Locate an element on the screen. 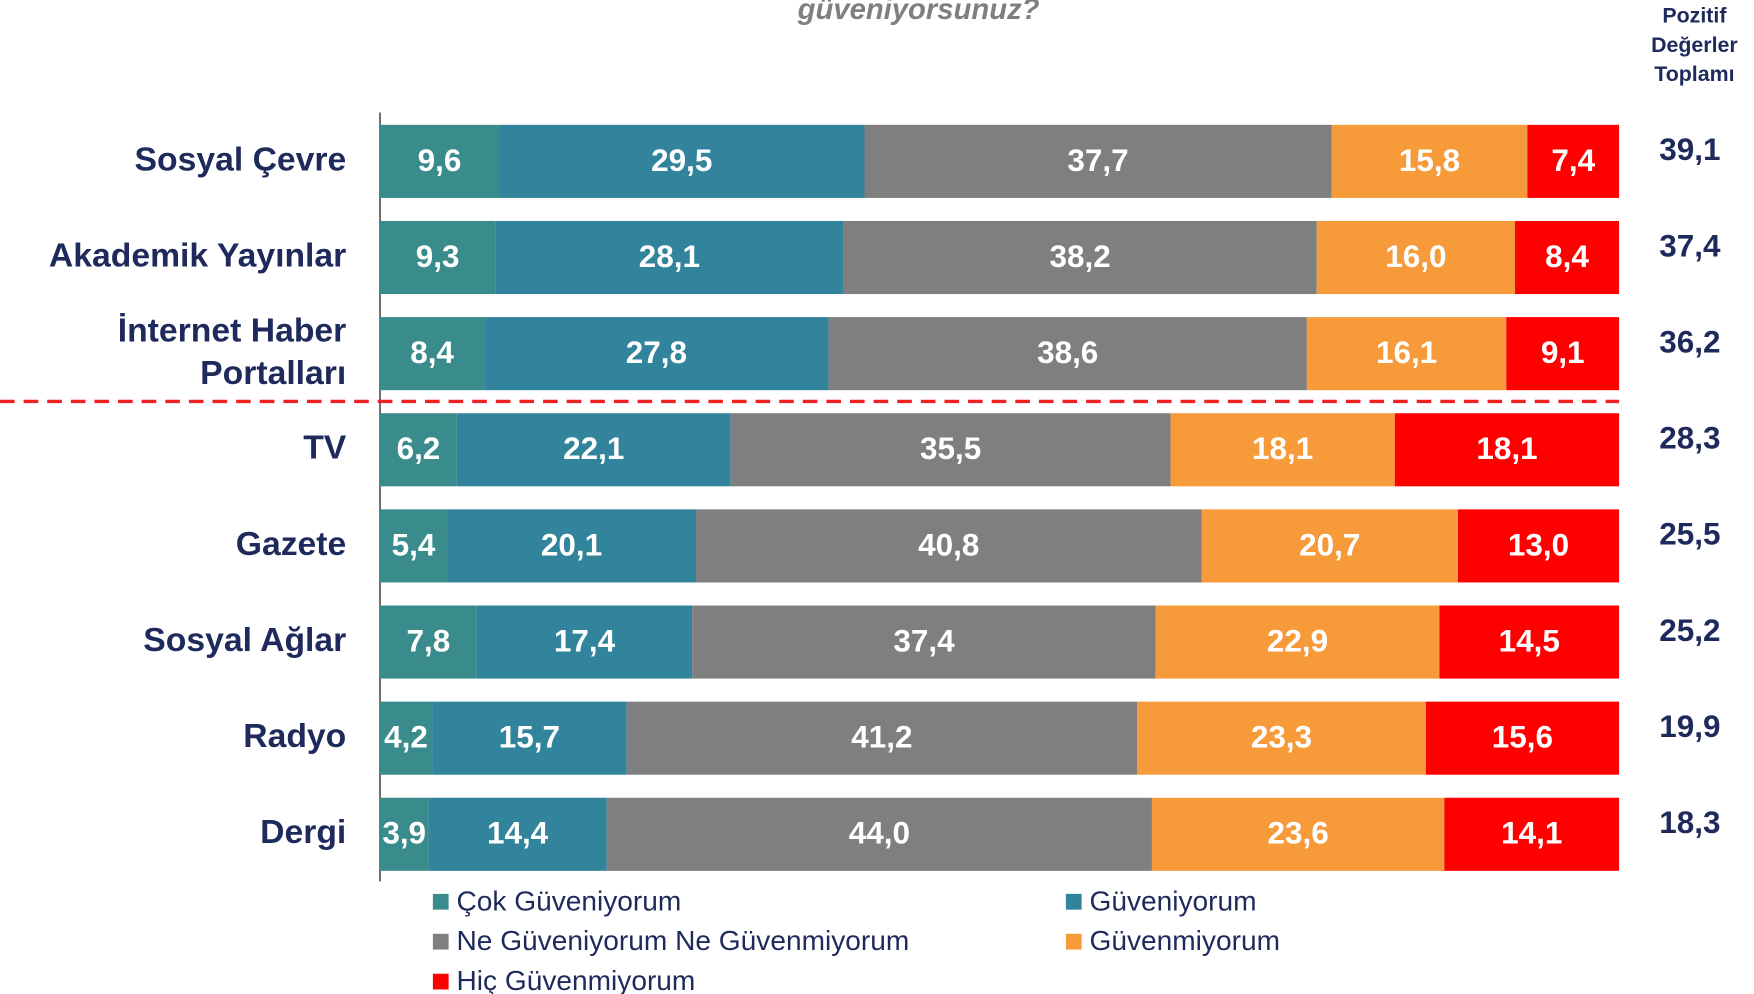 This screenshot has height=994, width=1754. value-label: 20,7 is located at coordinates (1329, 544).